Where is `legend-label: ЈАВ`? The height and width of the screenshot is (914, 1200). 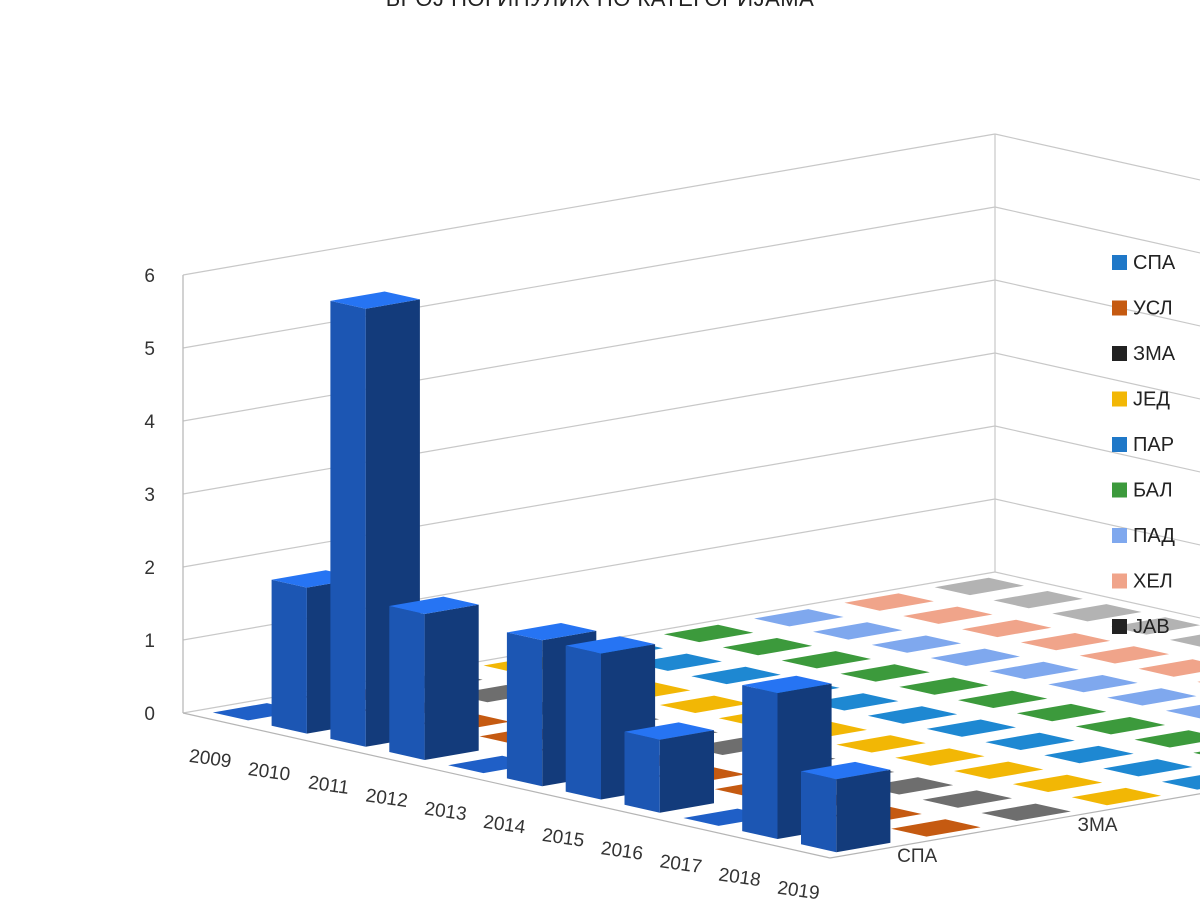
legend-label: ЈАВ is located at coordinates (1151, 627).